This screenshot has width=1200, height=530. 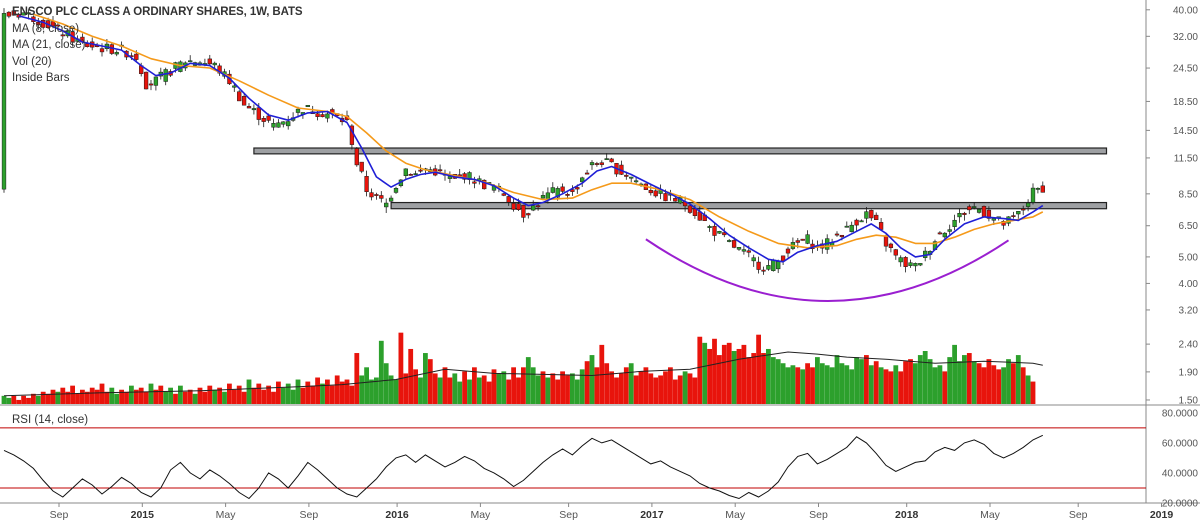 I want to click on rounding-bottom-arc, so click(x=827, y=270).